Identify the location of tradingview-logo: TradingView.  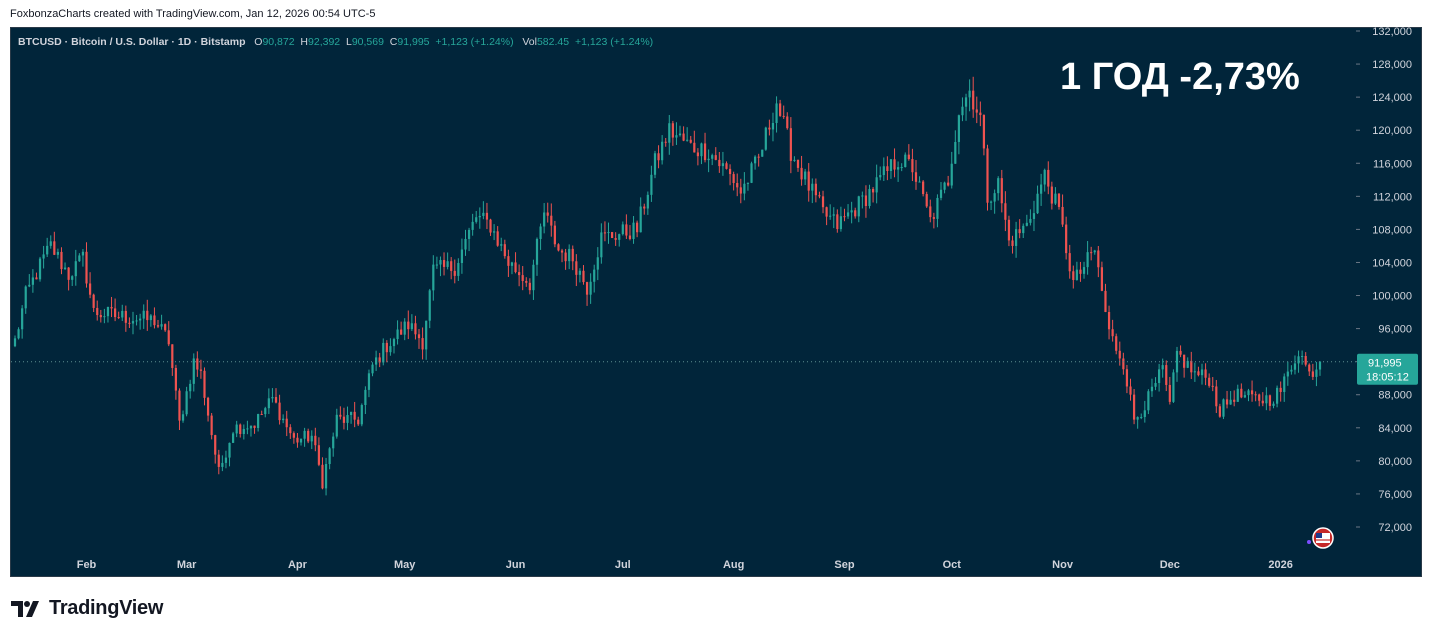
(87, 608).